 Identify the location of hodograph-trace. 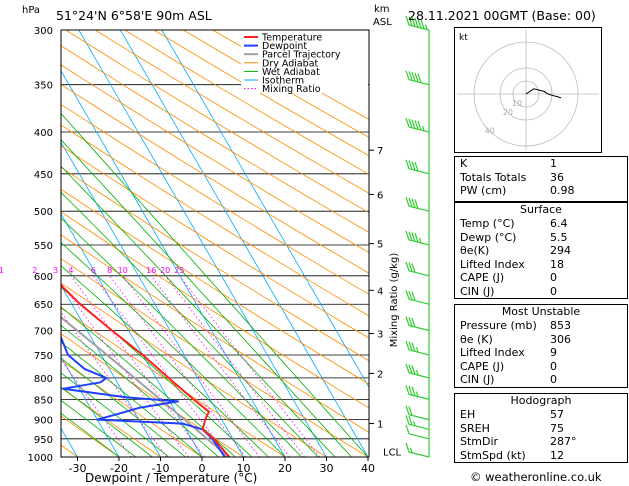
(543, 93).